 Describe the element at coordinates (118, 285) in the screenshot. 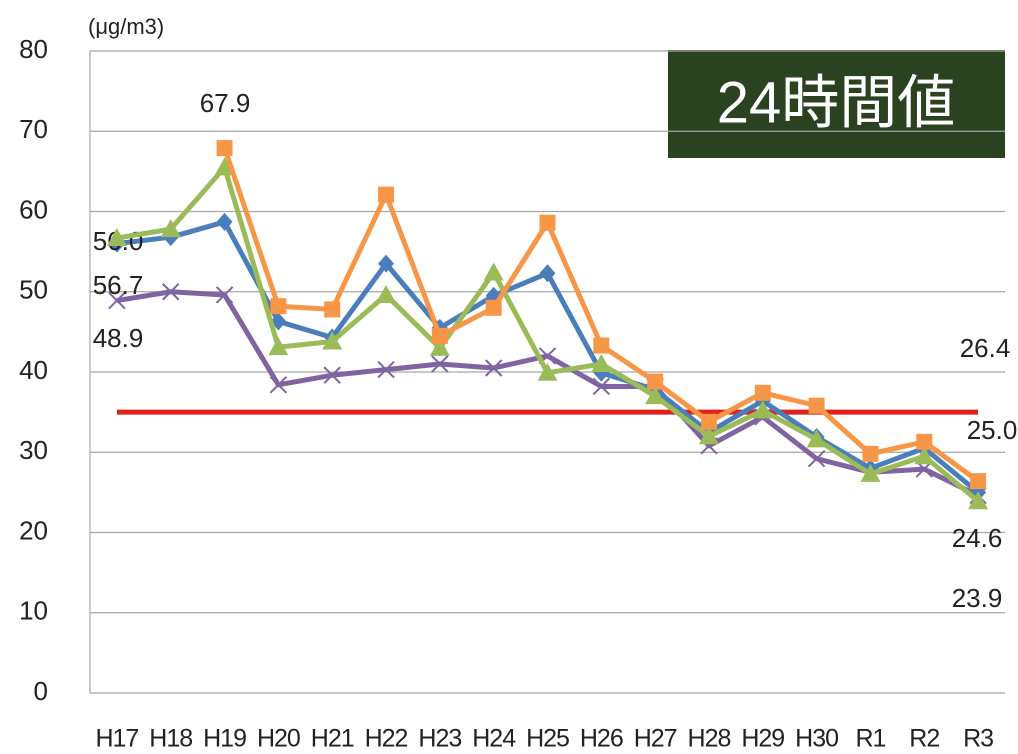

I see `data-label: 56.7` at that location.